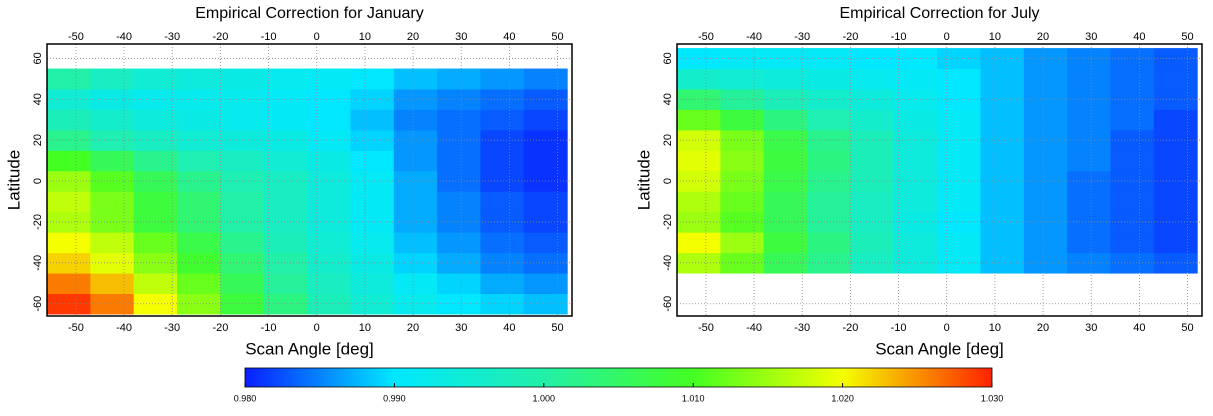 The height and width of the screenshot is (416, 1213). What do you see at coordinates (618, 377) in the screenshot?
I see `colorbar` at bounding box center [618, 377].